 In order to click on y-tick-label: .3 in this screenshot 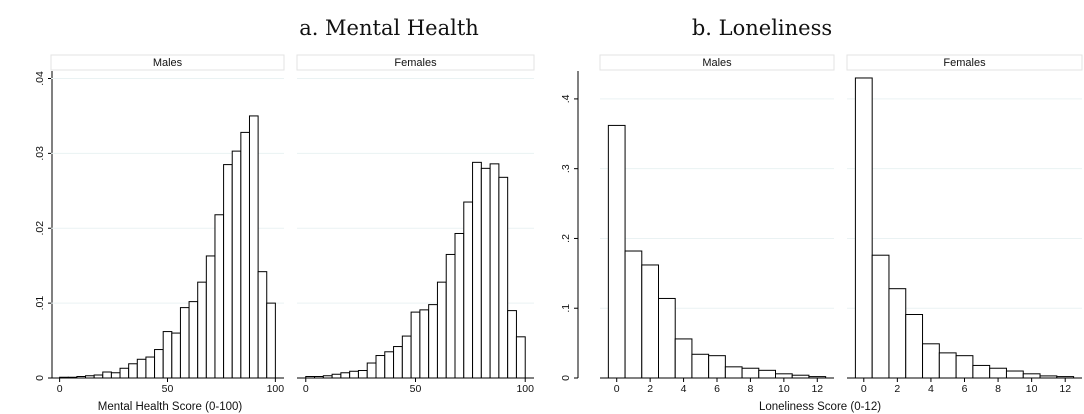, I will do `click(566, 168)`.